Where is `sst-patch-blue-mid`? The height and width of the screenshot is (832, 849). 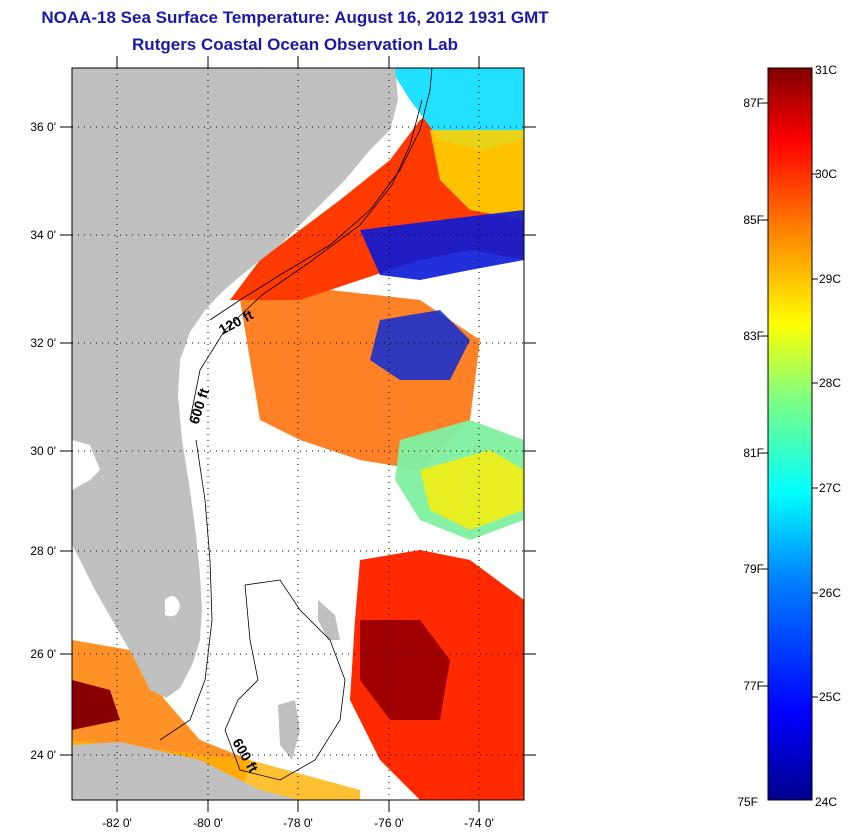 sst-patch-blue-mid is located at coordinates (420, 345).